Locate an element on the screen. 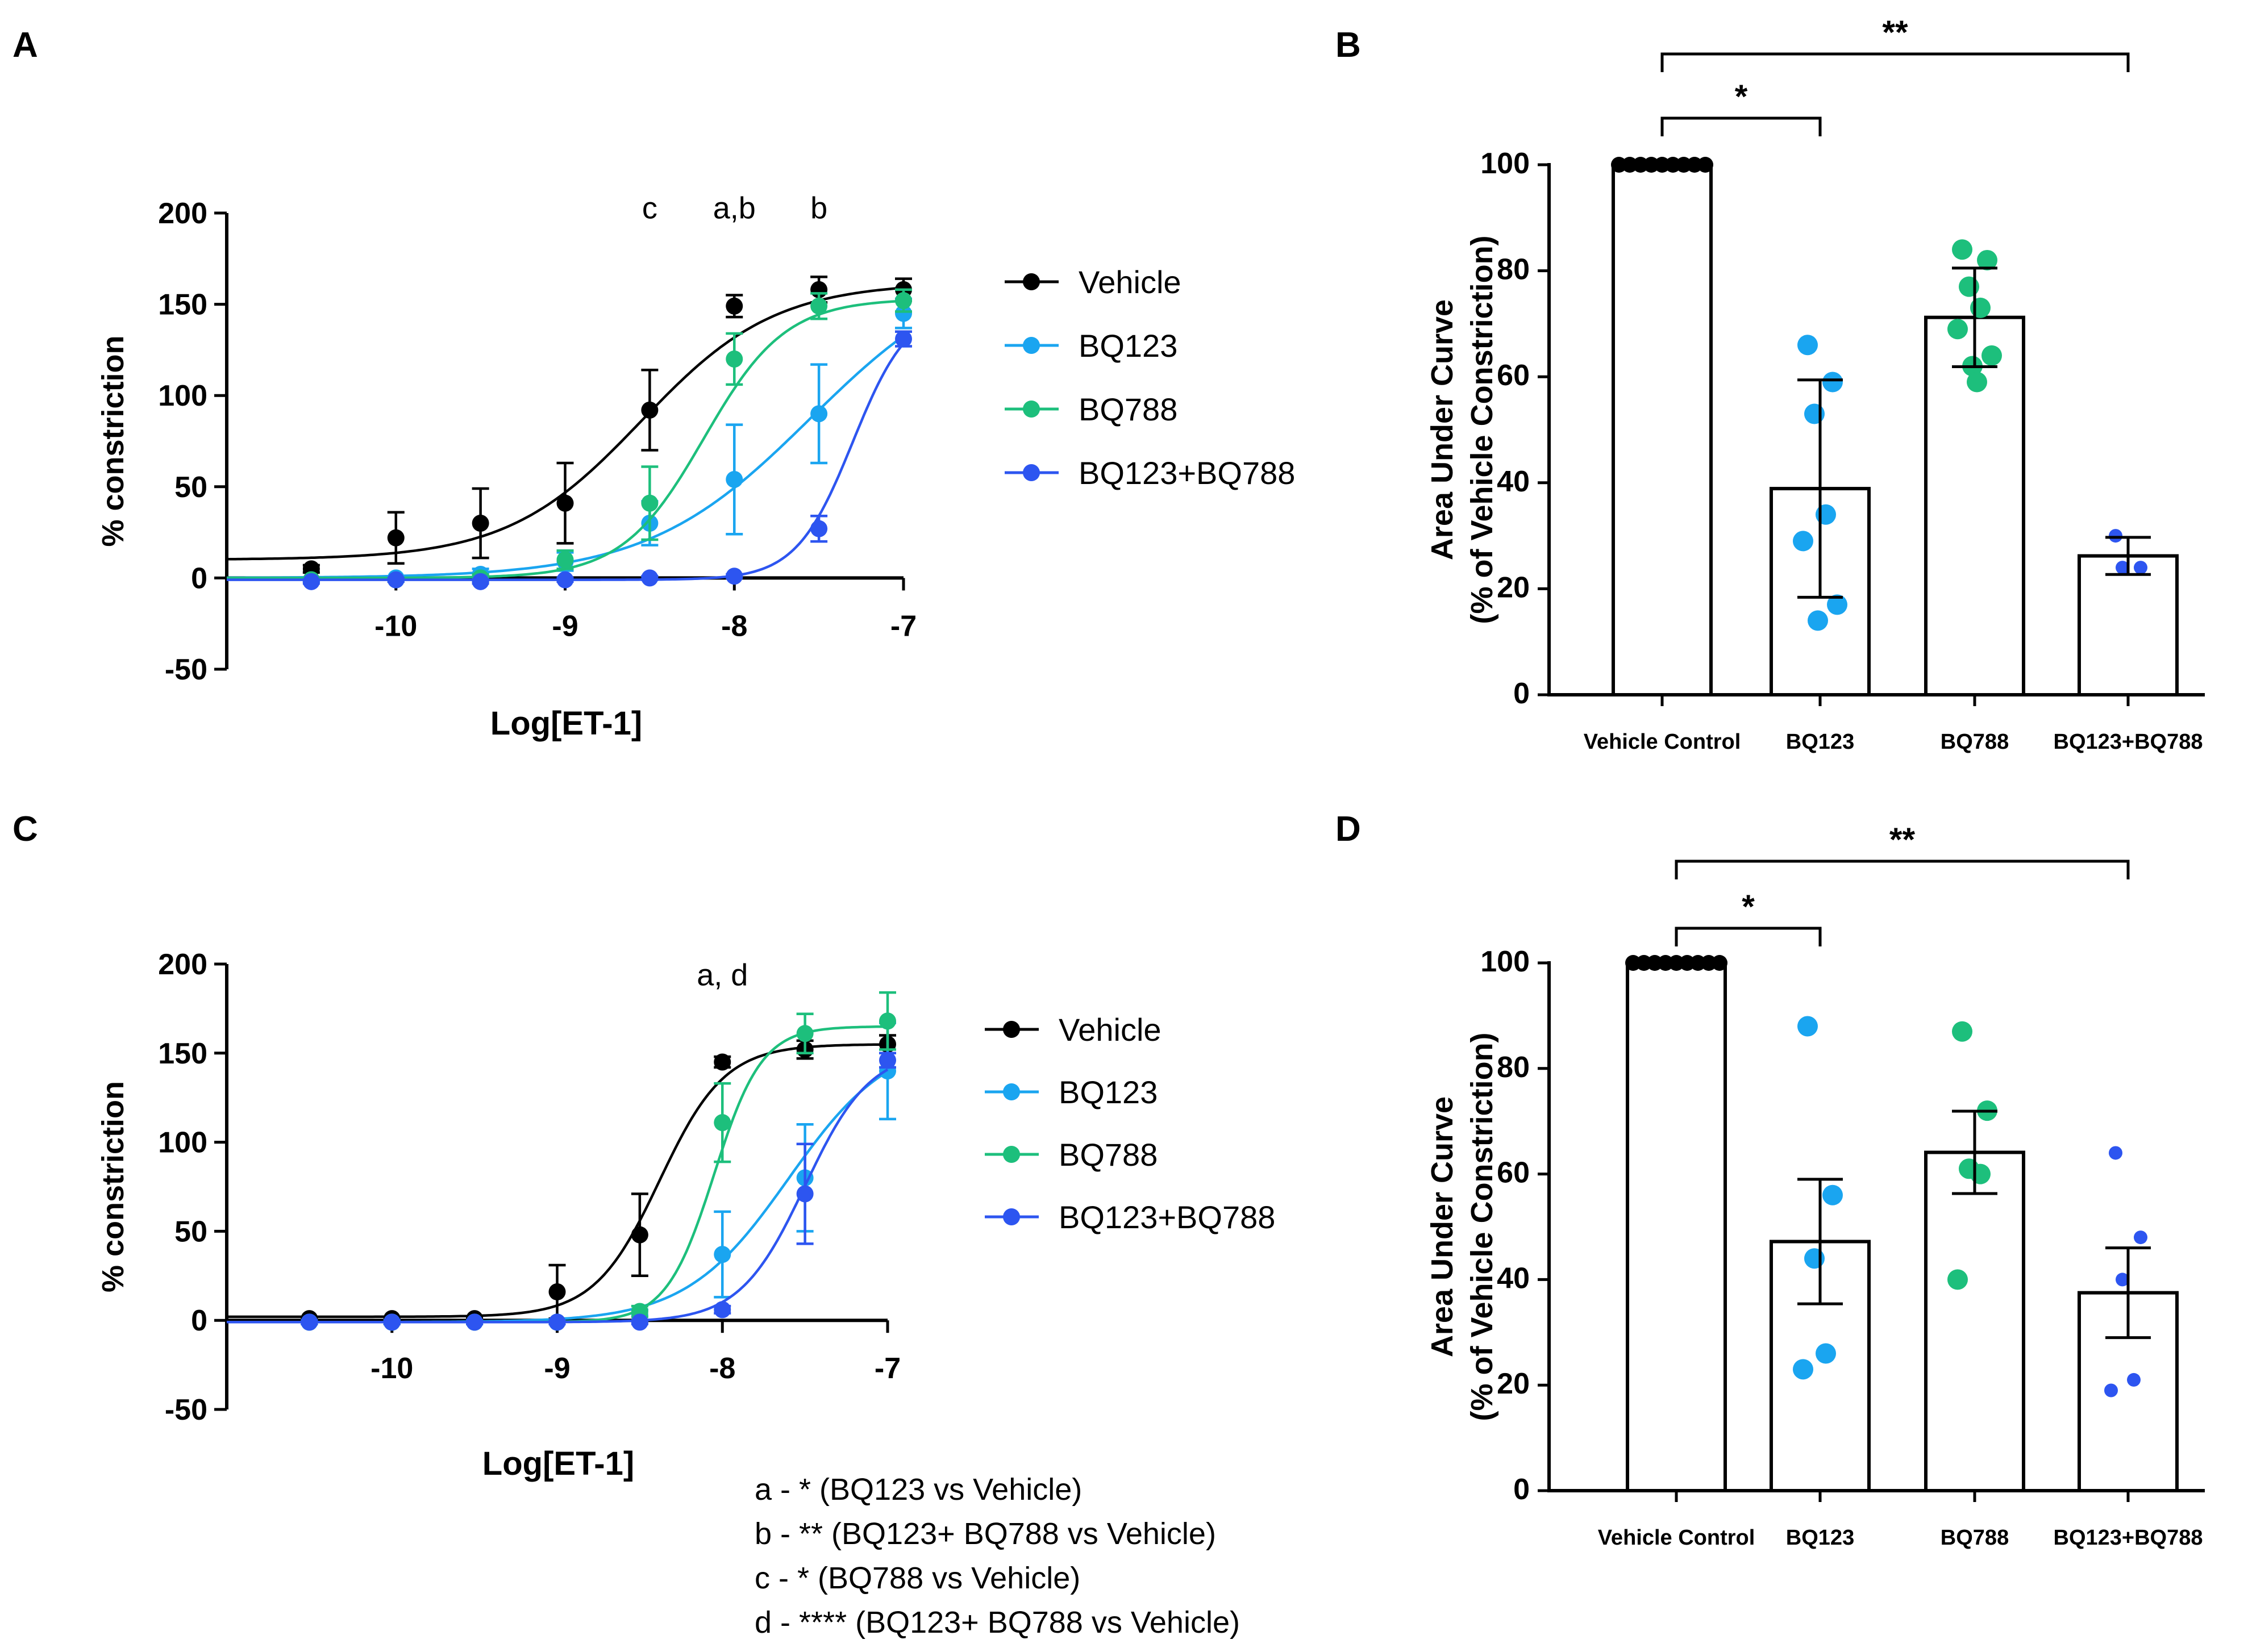  significance-annotation: c is located at coordinates (649, 208).